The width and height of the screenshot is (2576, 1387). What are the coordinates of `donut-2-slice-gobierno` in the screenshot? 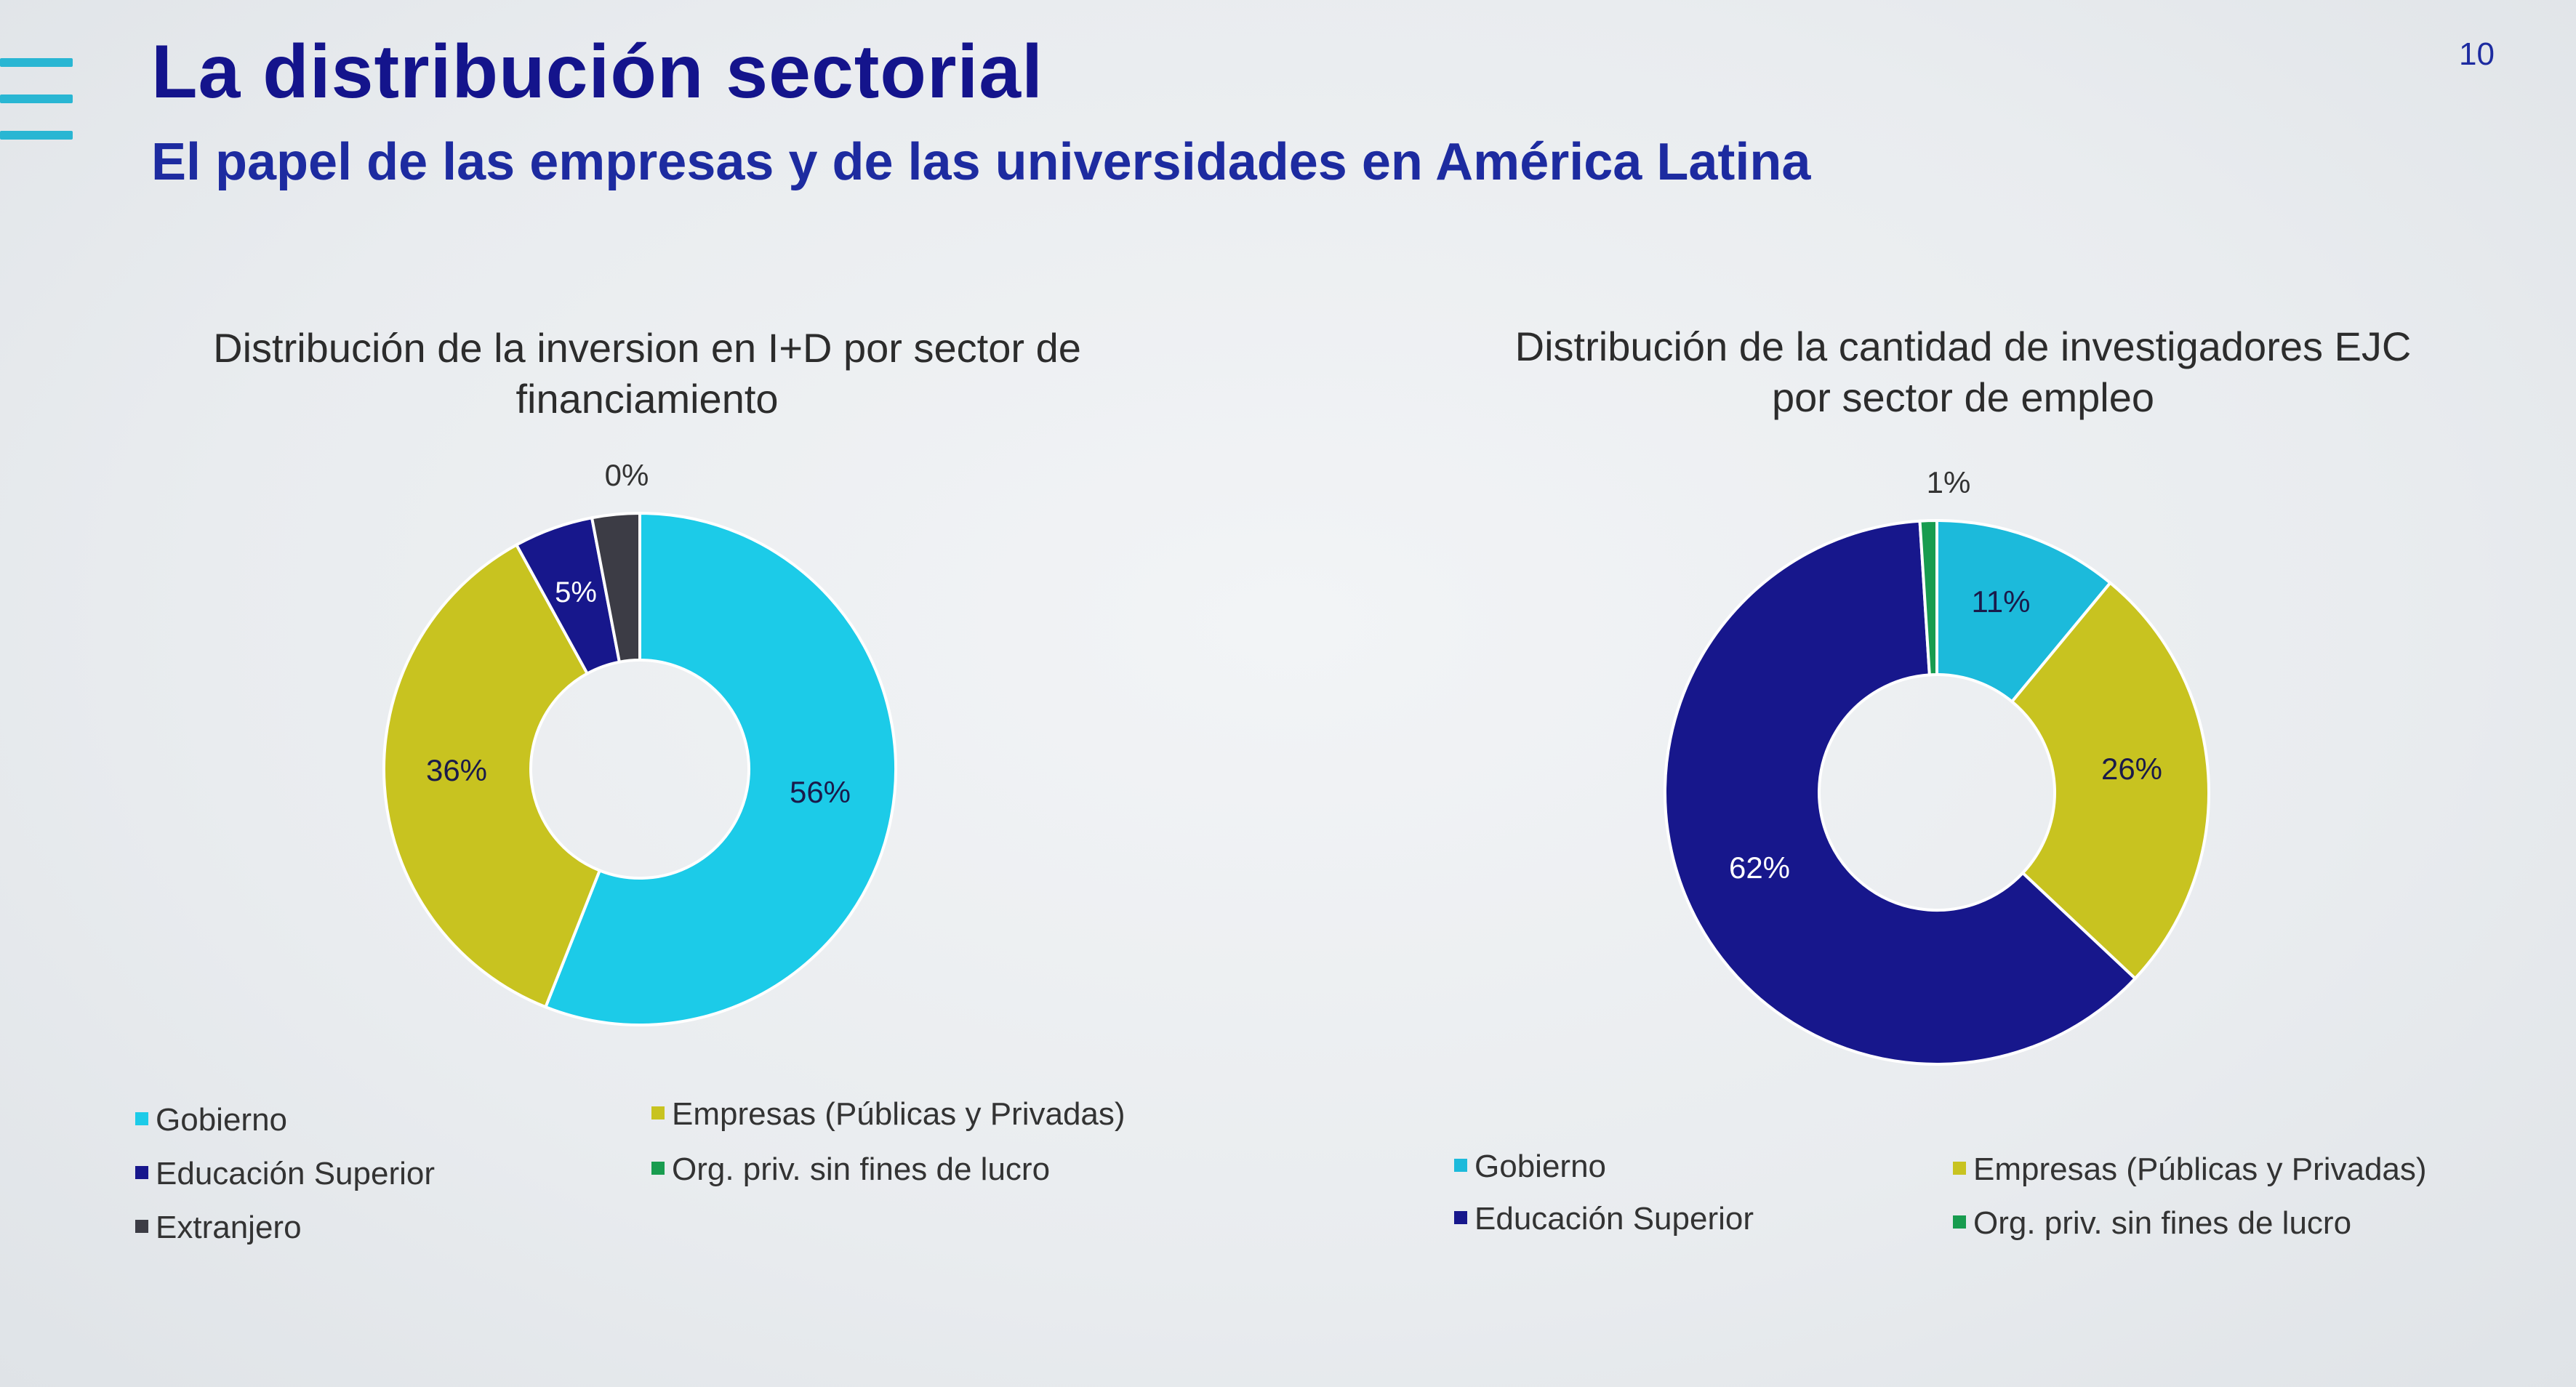 It's located at (2024, 611).